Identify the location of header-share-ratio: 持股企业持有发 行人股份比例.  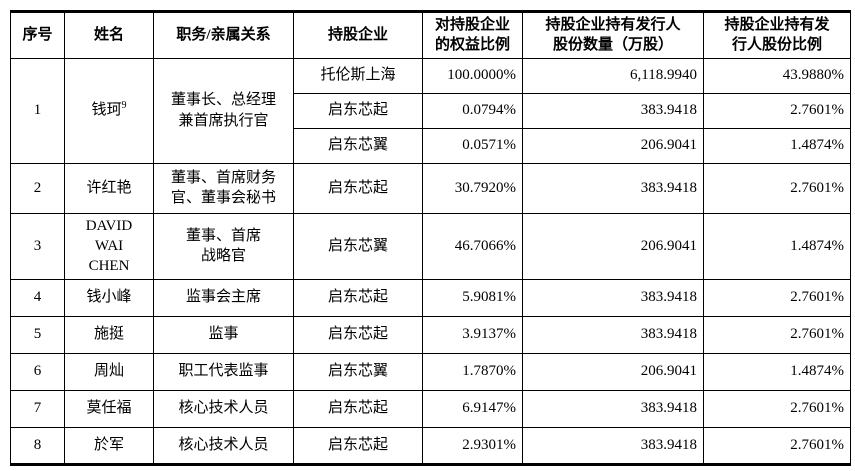
(777, 35).